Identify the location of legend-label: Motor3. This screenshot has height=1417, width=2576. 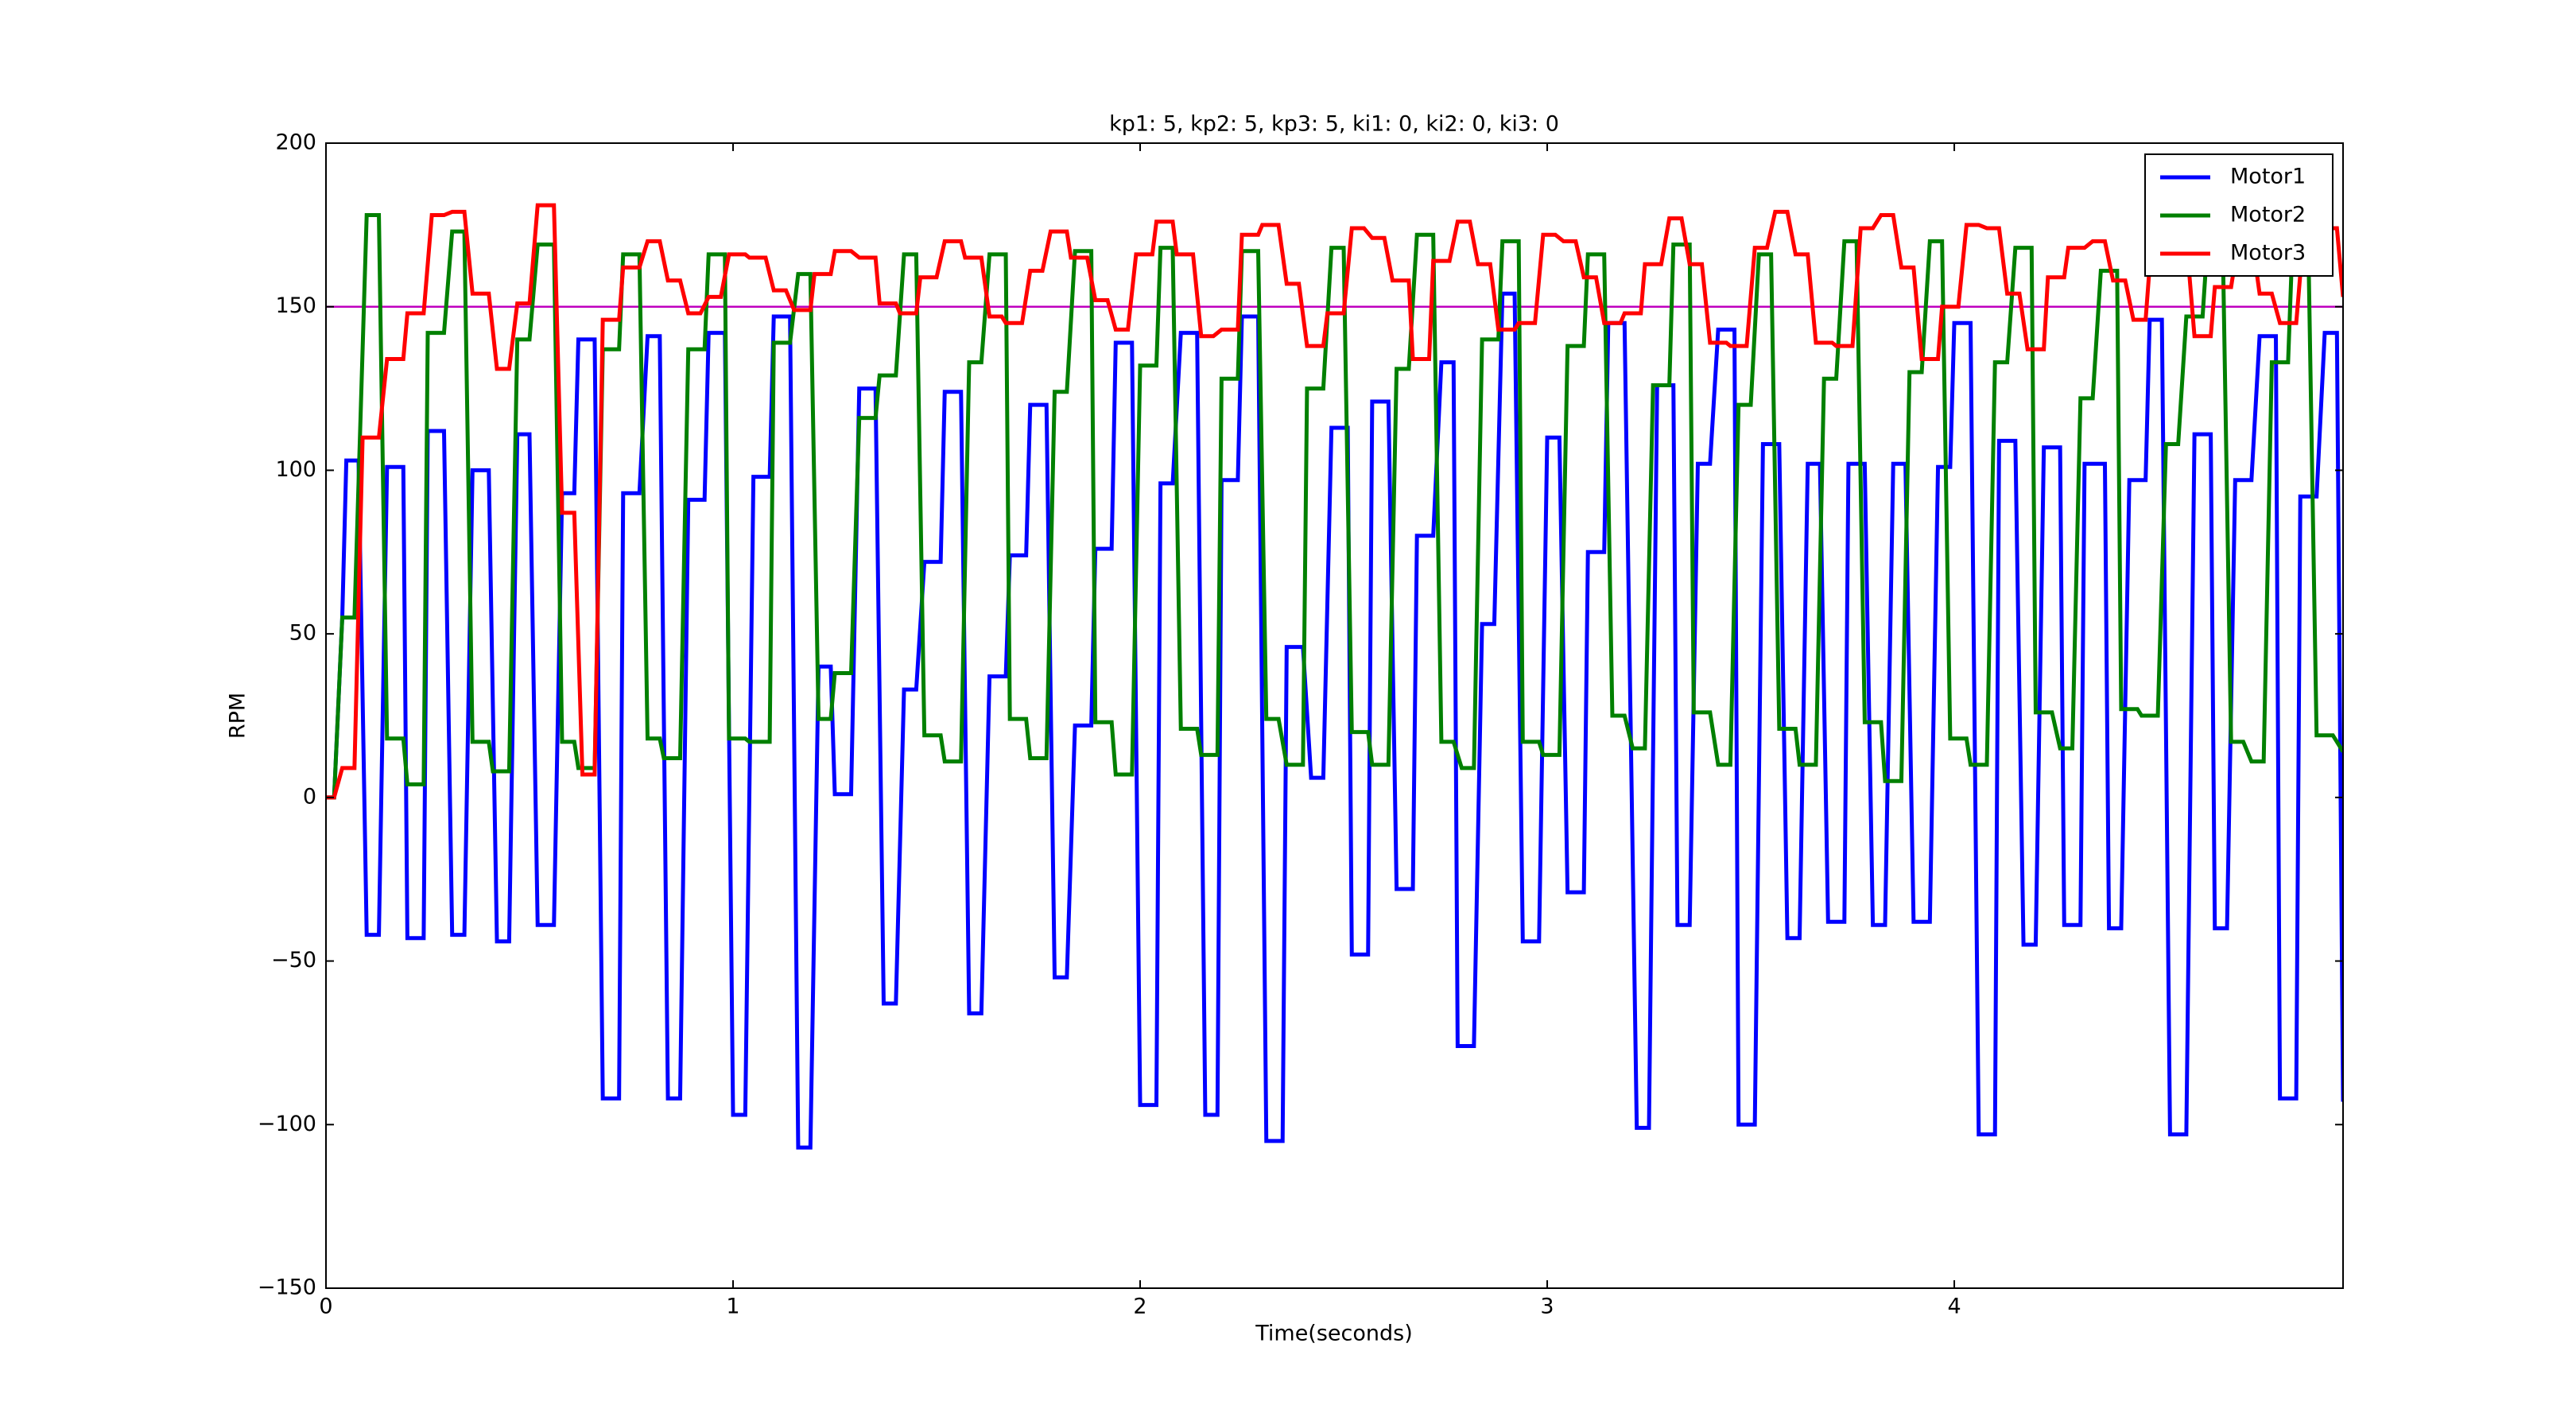
(2268, 253).